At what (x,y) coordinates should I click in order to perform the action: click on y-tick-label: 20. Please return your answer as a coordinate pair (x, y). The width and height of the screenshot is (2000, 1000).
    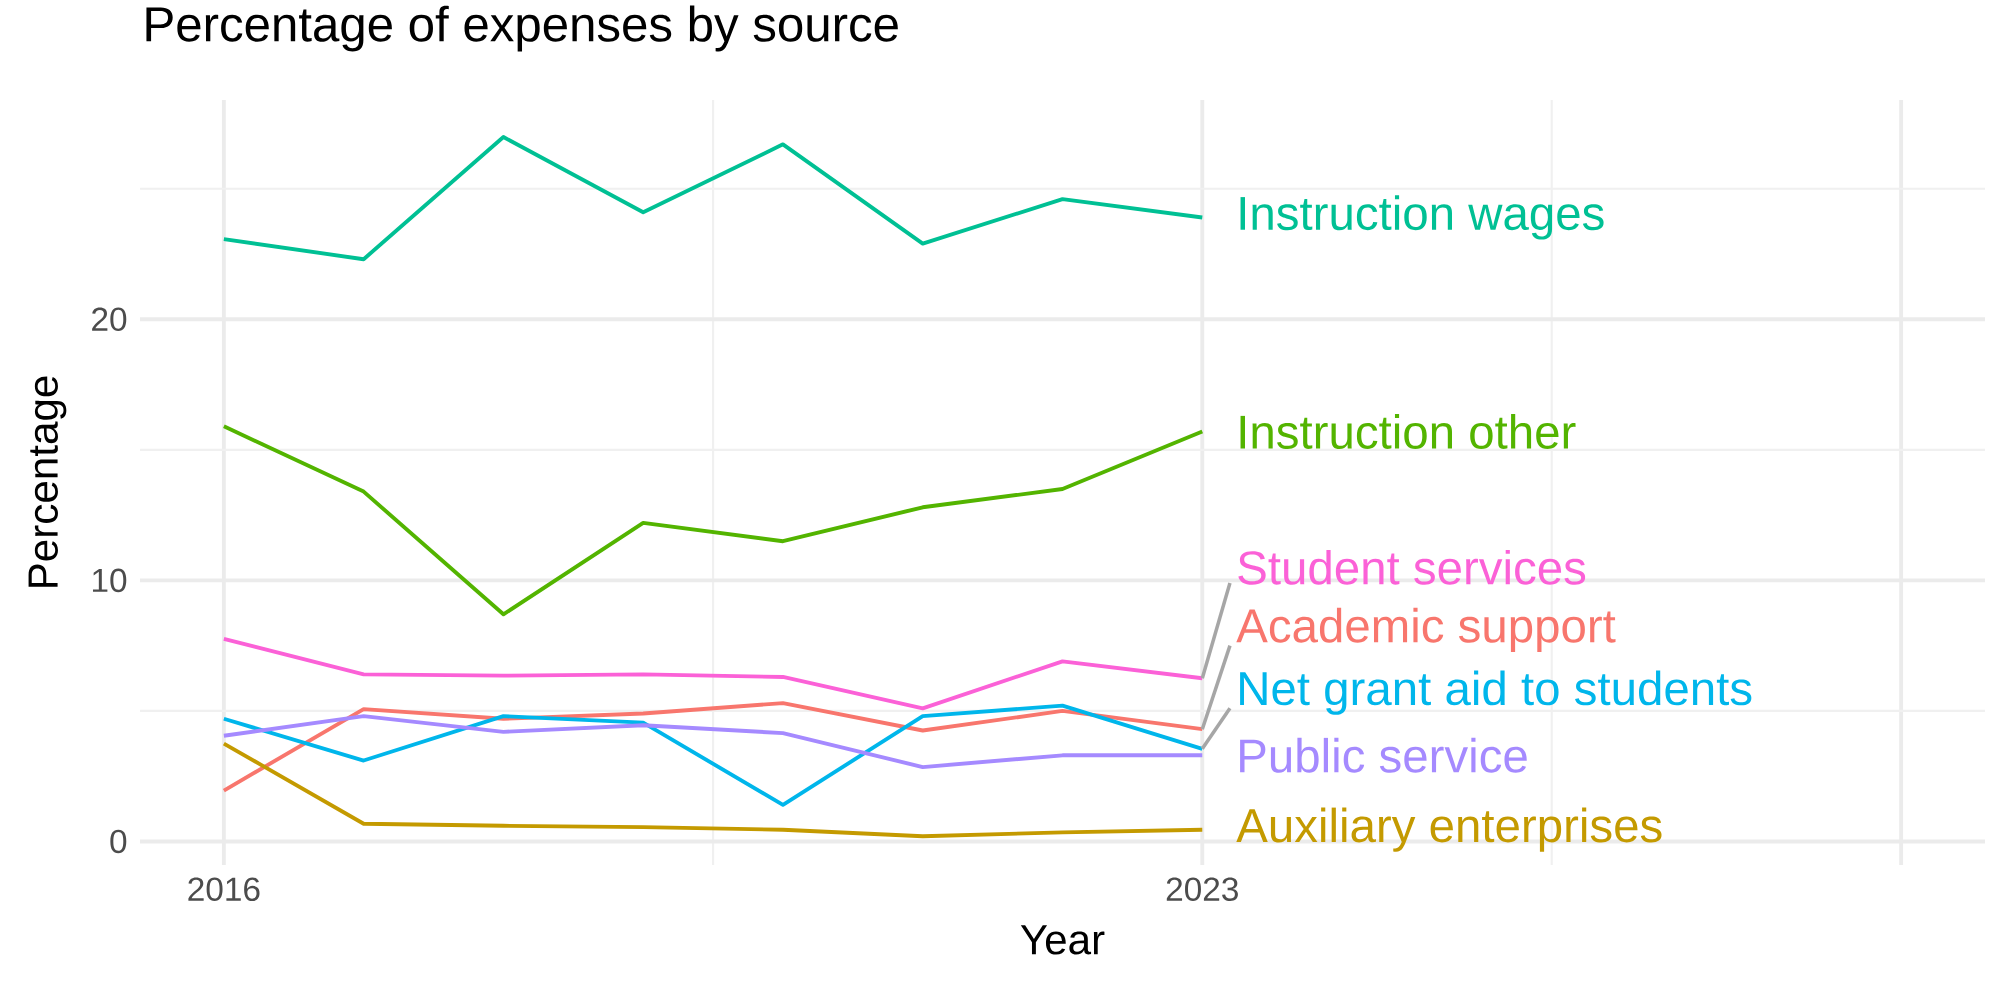
    Looking at the image, I should click on (109, 319).